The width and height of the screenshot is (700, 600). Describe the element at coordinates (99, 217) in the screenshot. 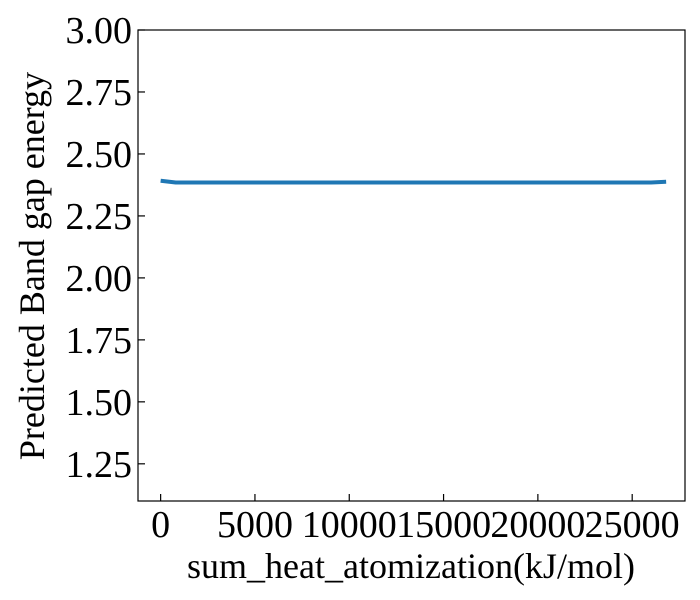

I see `y-tick-label: 2.25` at that location.